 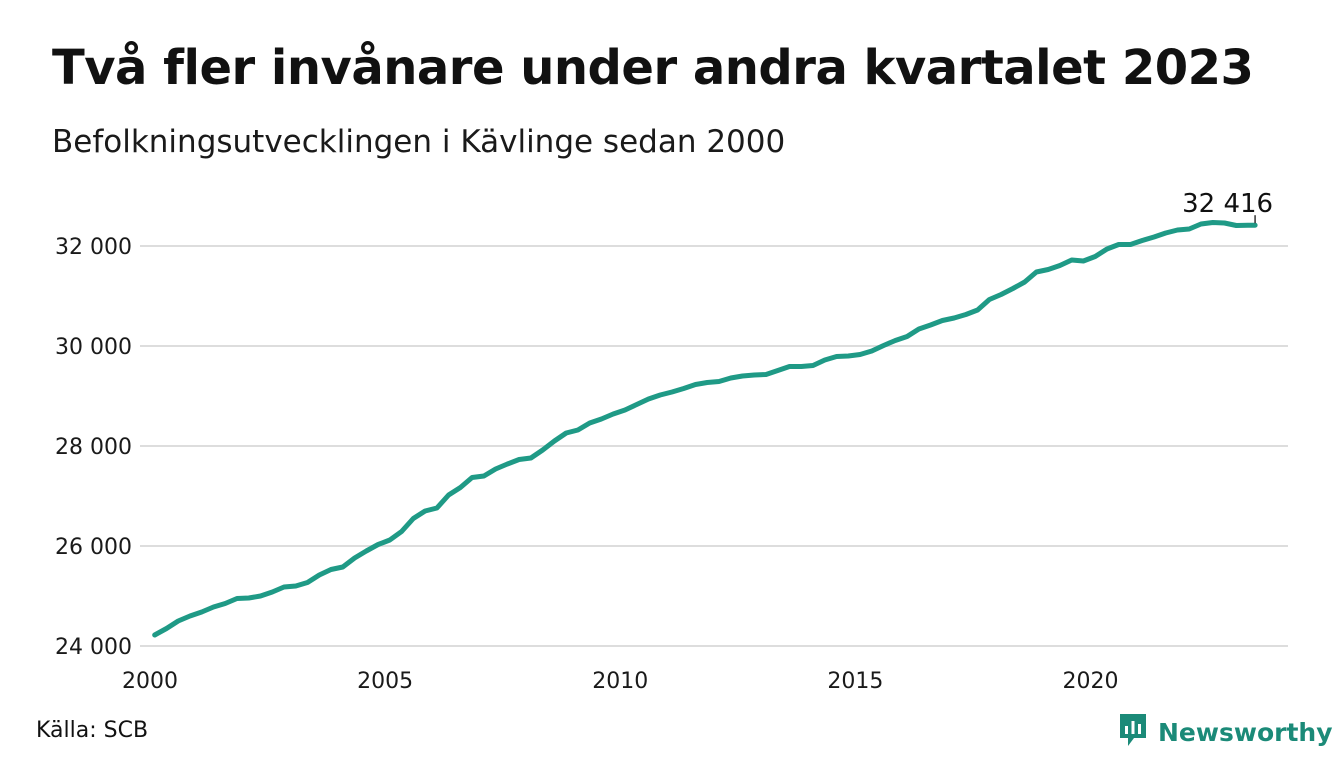 What do you see at coordinates (93, 547) in the screenshot?
I see `y-tick-label: 26 000` at bounding box center [93, 547].